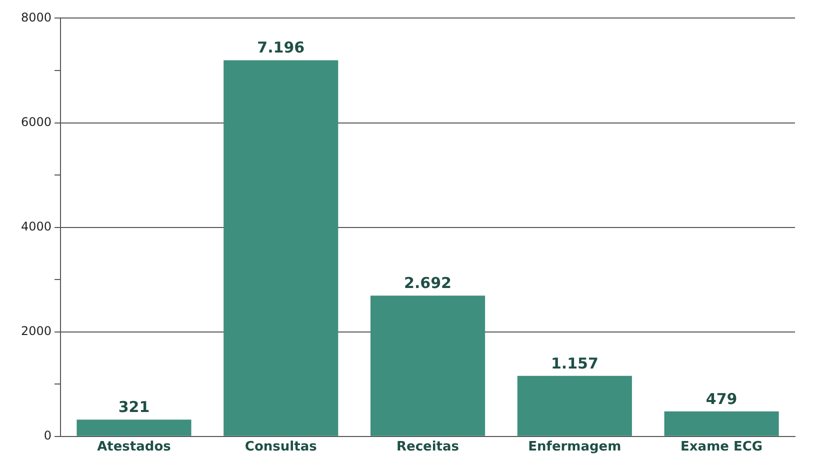  Describe the element at coordinates (722, 399) in the screenshot. I see `data-label: 479` at that location.